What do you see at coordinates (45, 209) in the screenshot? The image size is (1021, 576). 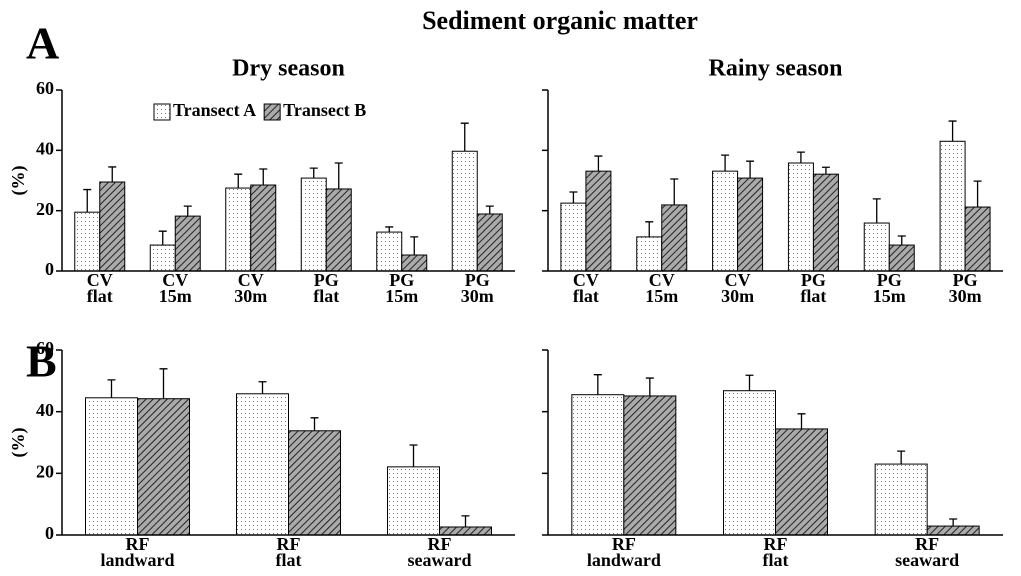 I see `y-tick-label: 20` at bounding box center [45, 209].